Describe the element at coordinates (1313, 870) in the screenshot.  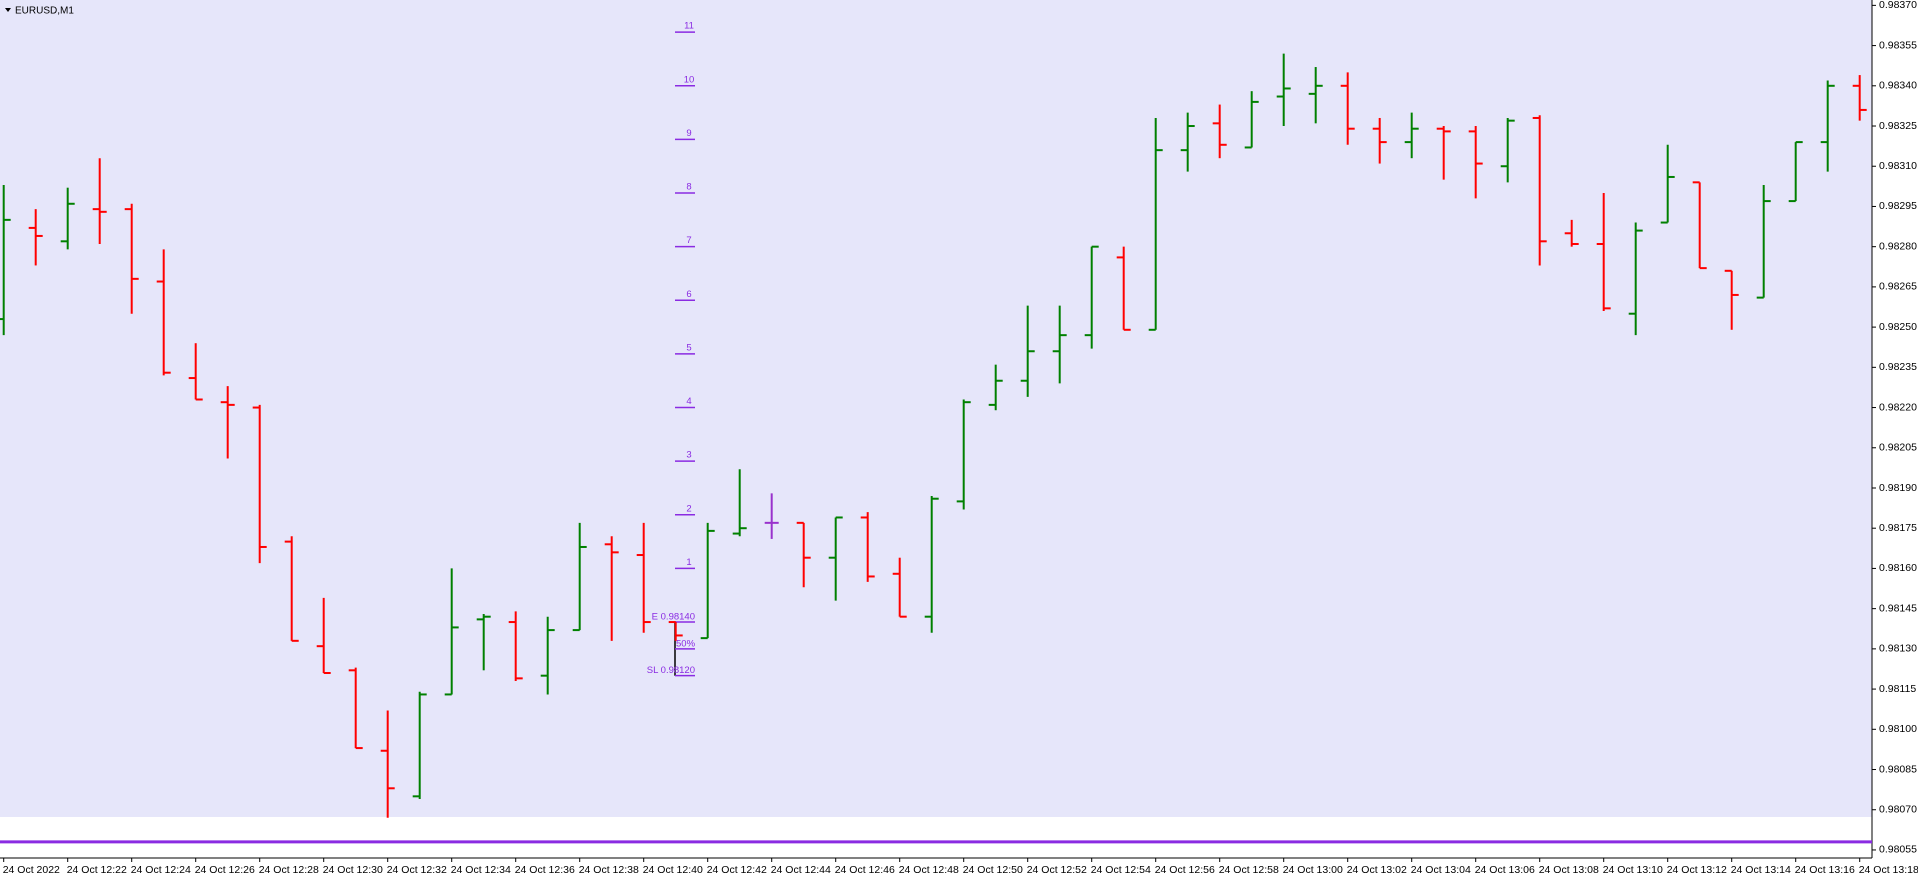
I see `x-tick-label: 24 Oct 13:00` at that location.